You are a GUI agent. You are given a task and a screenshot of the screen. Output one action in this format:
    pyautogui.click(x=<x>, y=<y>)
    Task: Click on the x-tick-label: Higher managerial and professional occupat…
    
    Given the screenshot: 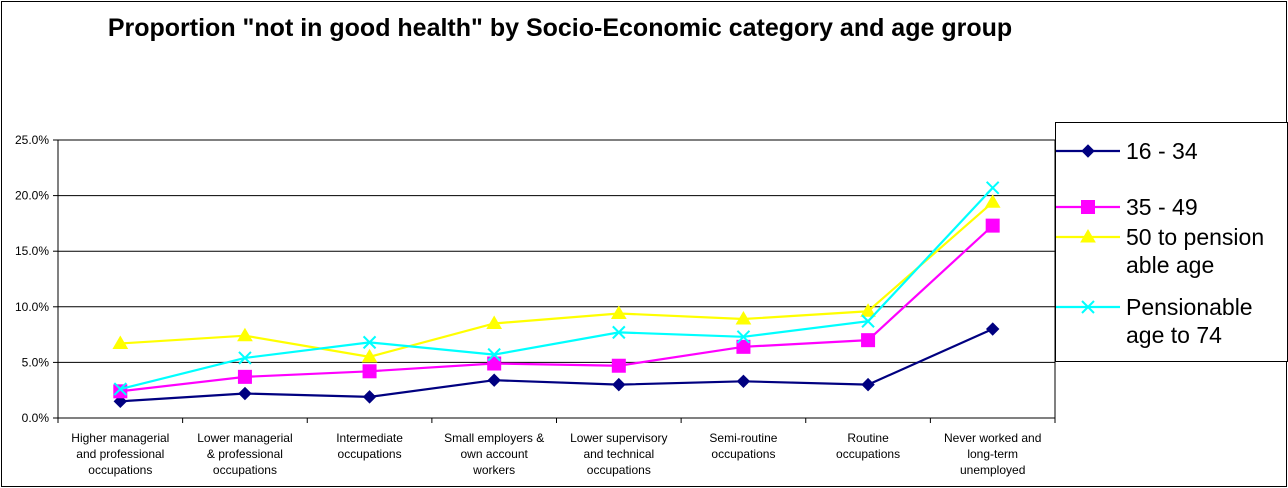 What is the action you would take?
    pyautogui.click(x=120, y=454)
    